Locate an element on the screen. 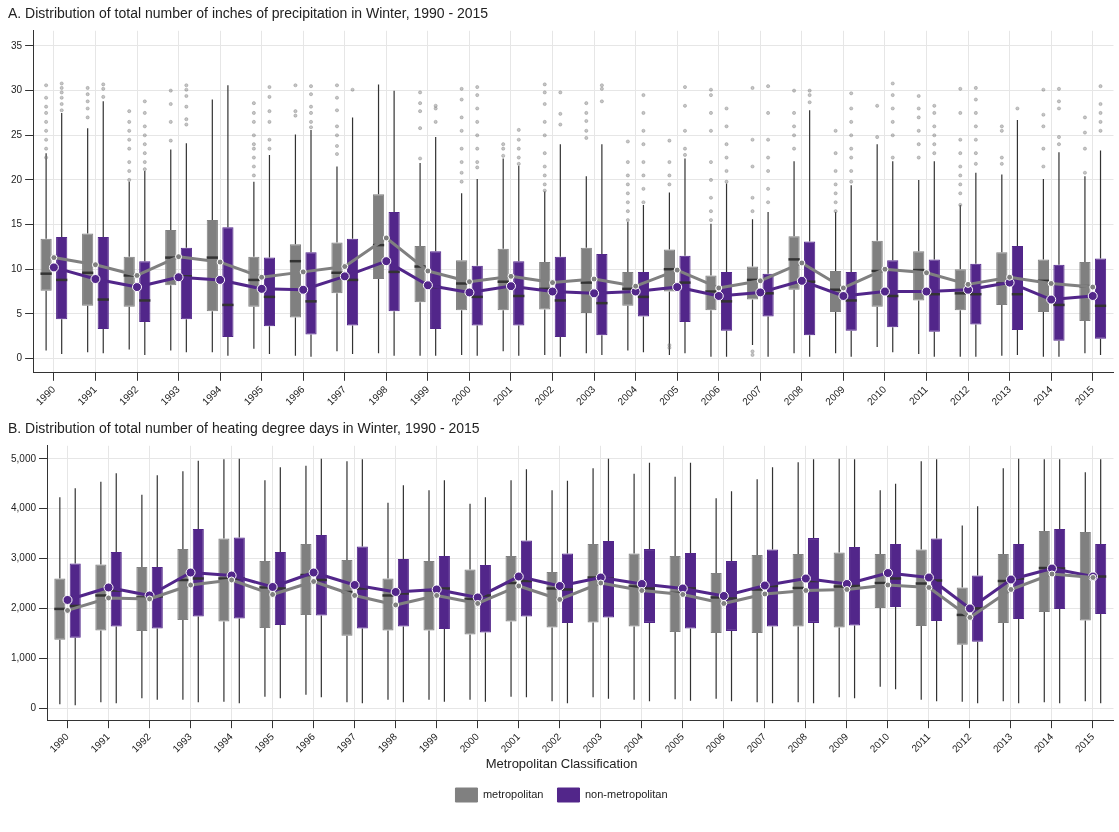  y-tick-label: 5 is located at coordinates (19, 313).